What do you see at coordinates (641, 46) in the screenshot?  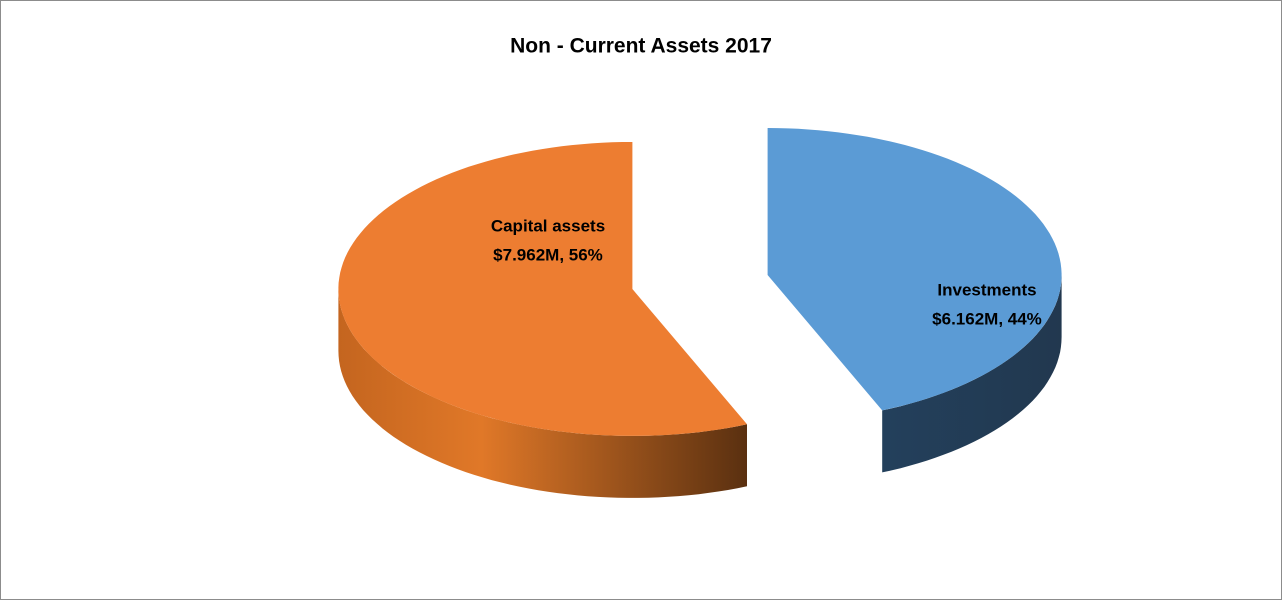 I see `chart-title: Non - Current Assets 2017` at bounding box center [641, 46].